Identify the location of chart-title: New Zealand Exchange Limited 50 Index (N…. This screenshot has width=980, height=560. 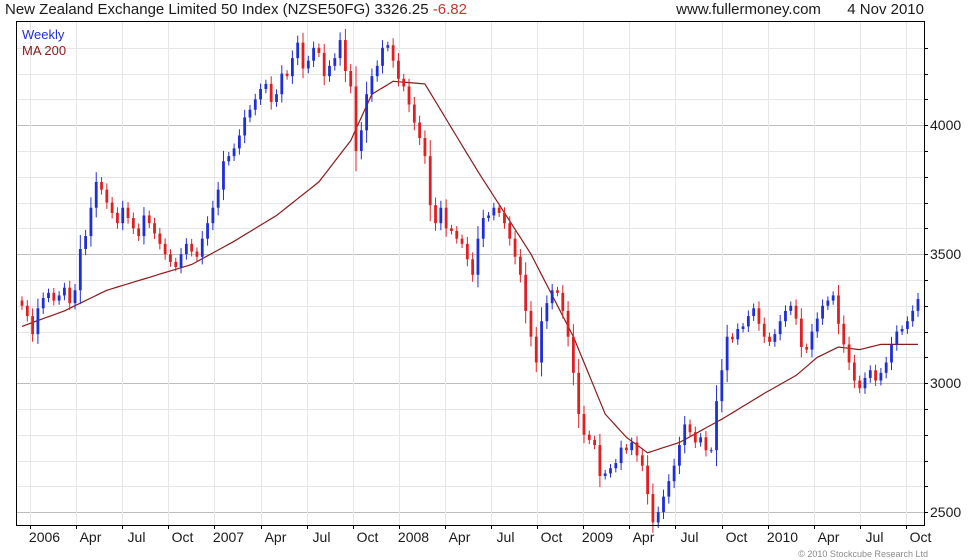
(236, 9).